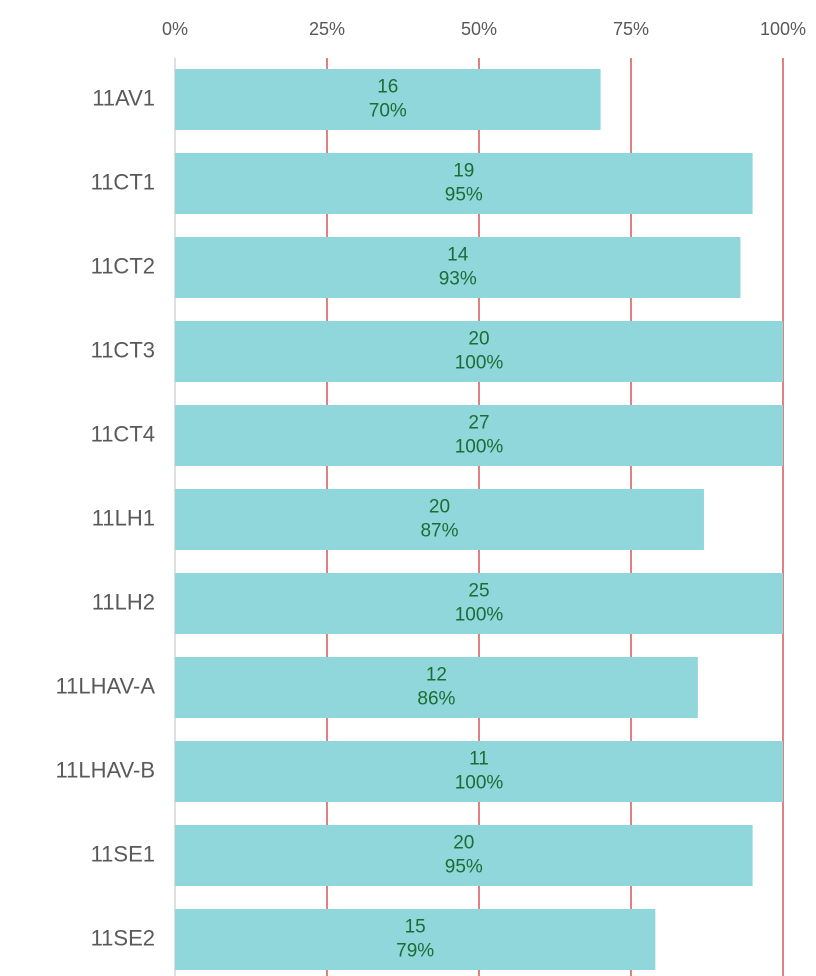 The width and height of the screenshot is (816, 976). I want to click on category-label: 11SE1, so click(123, 853).